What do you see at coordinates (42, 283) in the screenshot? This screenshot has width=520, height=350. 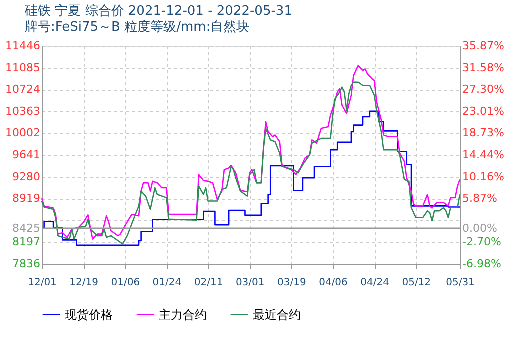 I see `x-tick-label: 12/01` at bounding box center [42, 283].